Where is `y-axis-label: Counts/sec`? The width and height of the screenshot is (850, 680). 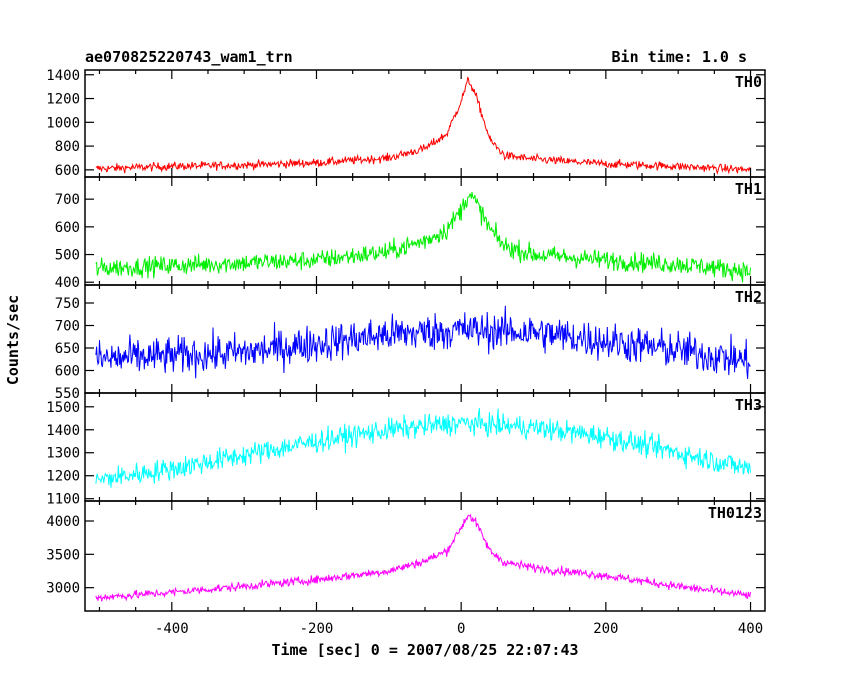
y-axis-label: Counts/sec is located at coordinates (13, 340).